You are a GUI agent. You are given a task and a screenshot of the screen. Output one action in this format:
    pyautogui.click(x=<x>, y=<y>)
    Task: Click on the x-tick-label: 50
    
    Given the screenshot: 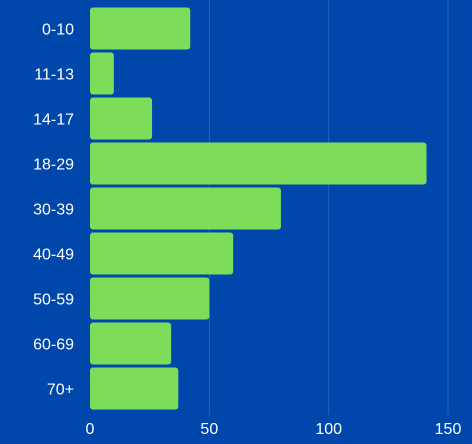 What is the action you would take?
    pyautogui.click(x=209, y=429)
    